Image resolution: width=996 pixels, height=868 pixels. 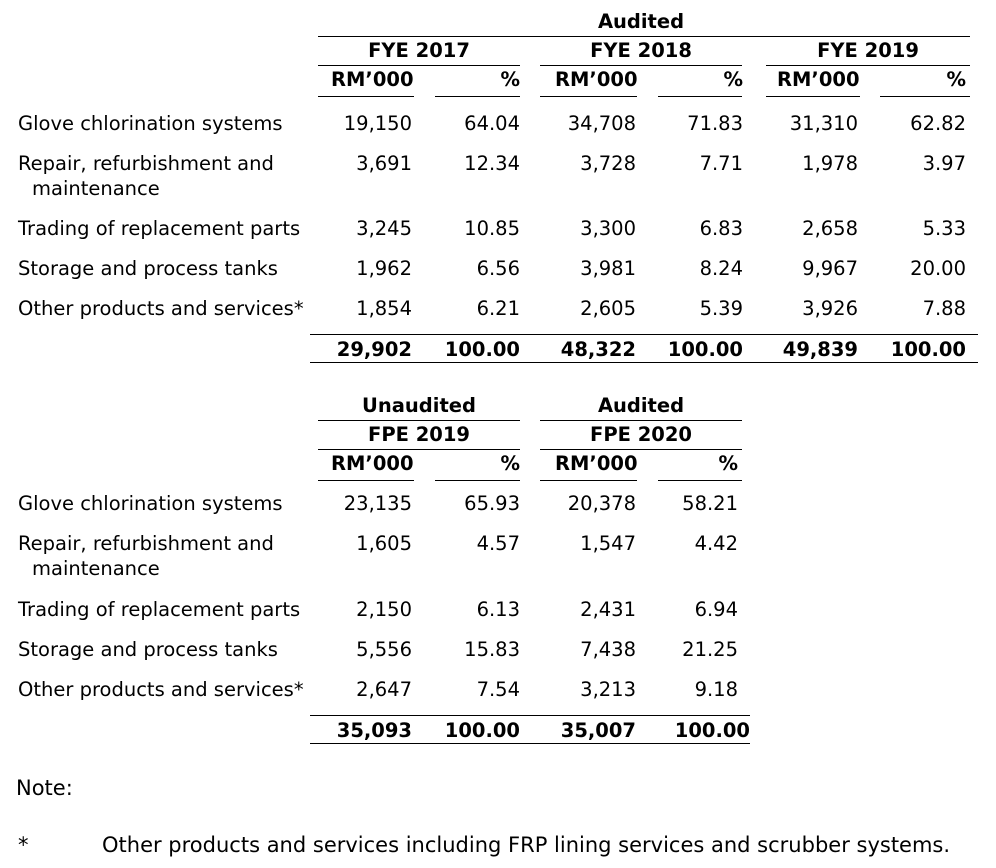 What do you see at coordinates (715, 123) in the screenshot?
I see `cell-pct: 71.83` at bounding box center [715, 123].